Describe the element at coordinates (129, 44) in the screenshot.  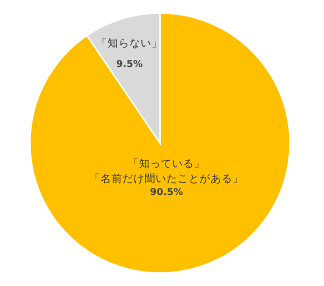
I see `slice-label: 「知らない」` at that location.